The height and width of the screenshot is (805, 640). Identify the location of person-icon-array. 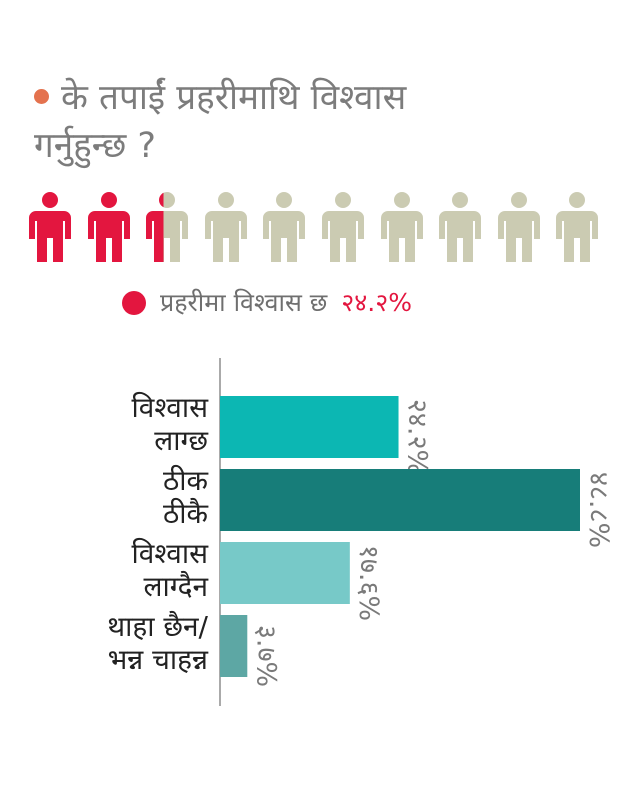
(318, 228).